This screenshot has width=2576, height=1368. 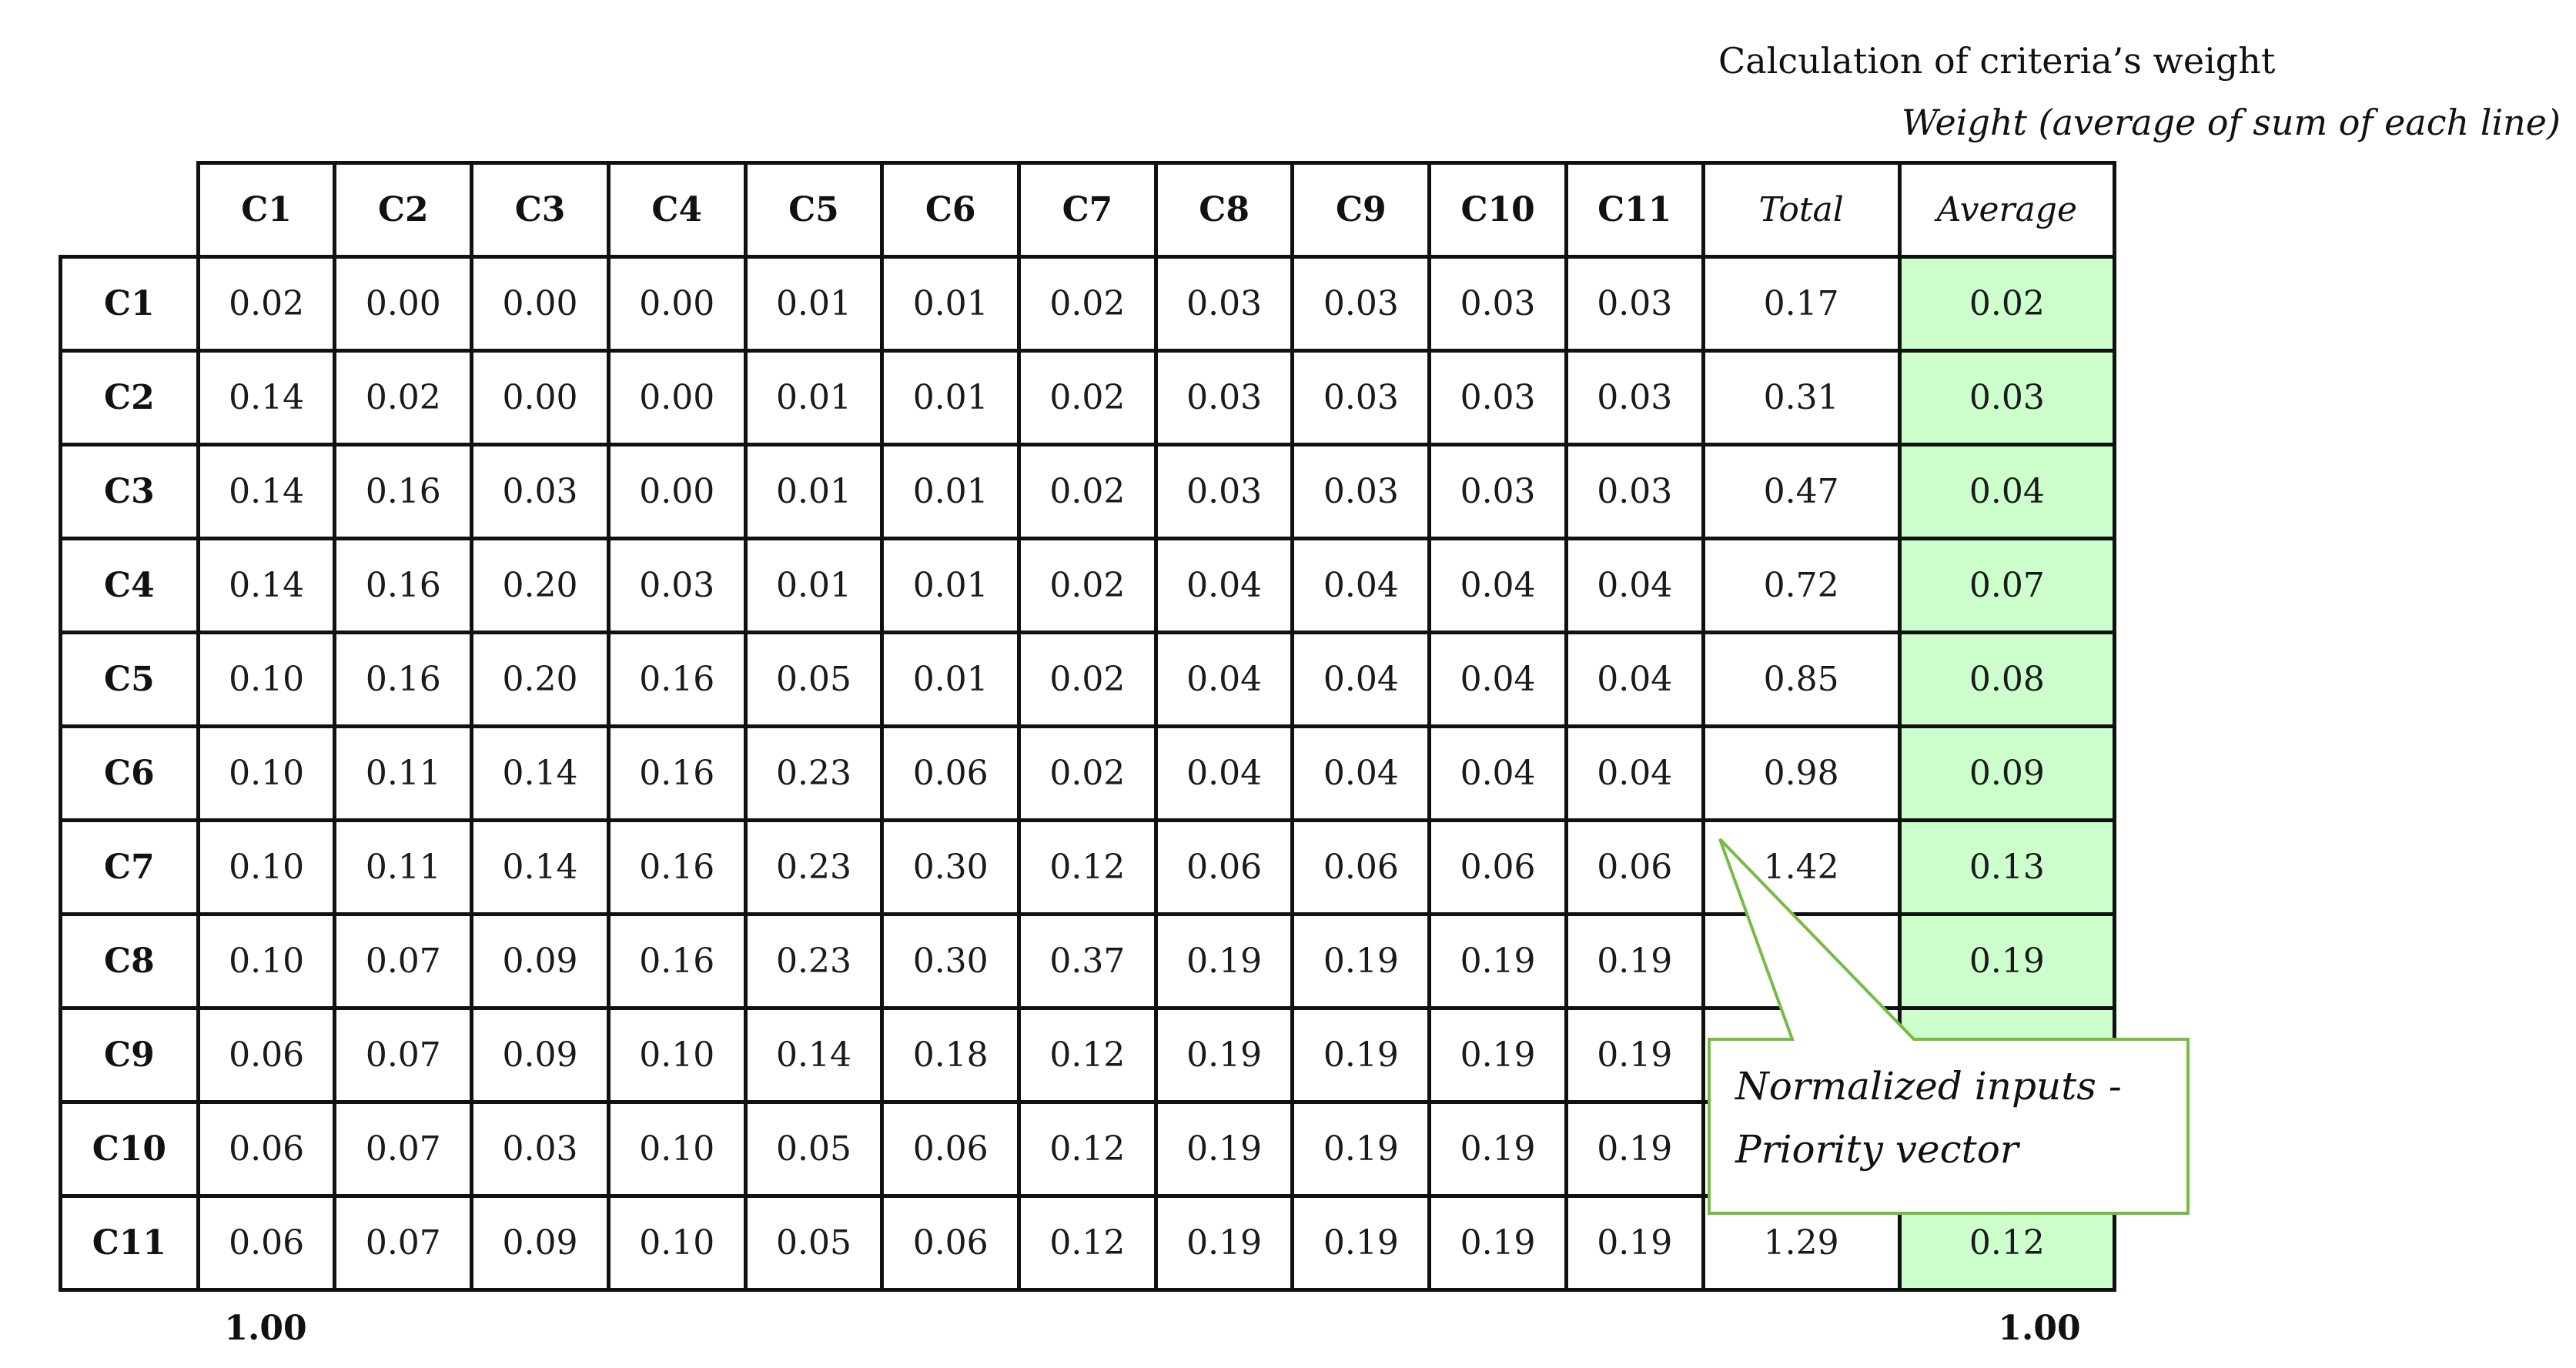 I want to click on value-cell: 0.23, so click(x=814, y=867).